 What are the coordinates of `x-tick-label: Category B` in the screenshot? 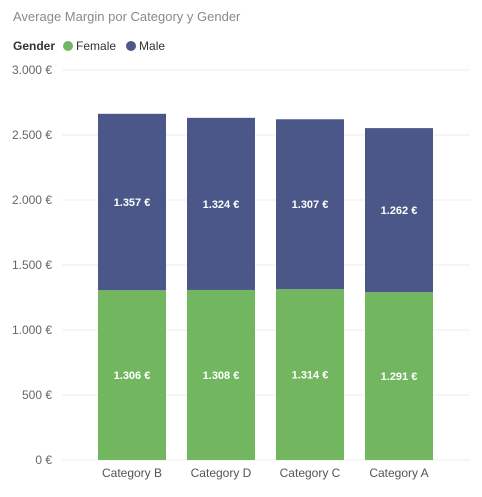 It's located at (132, 473).